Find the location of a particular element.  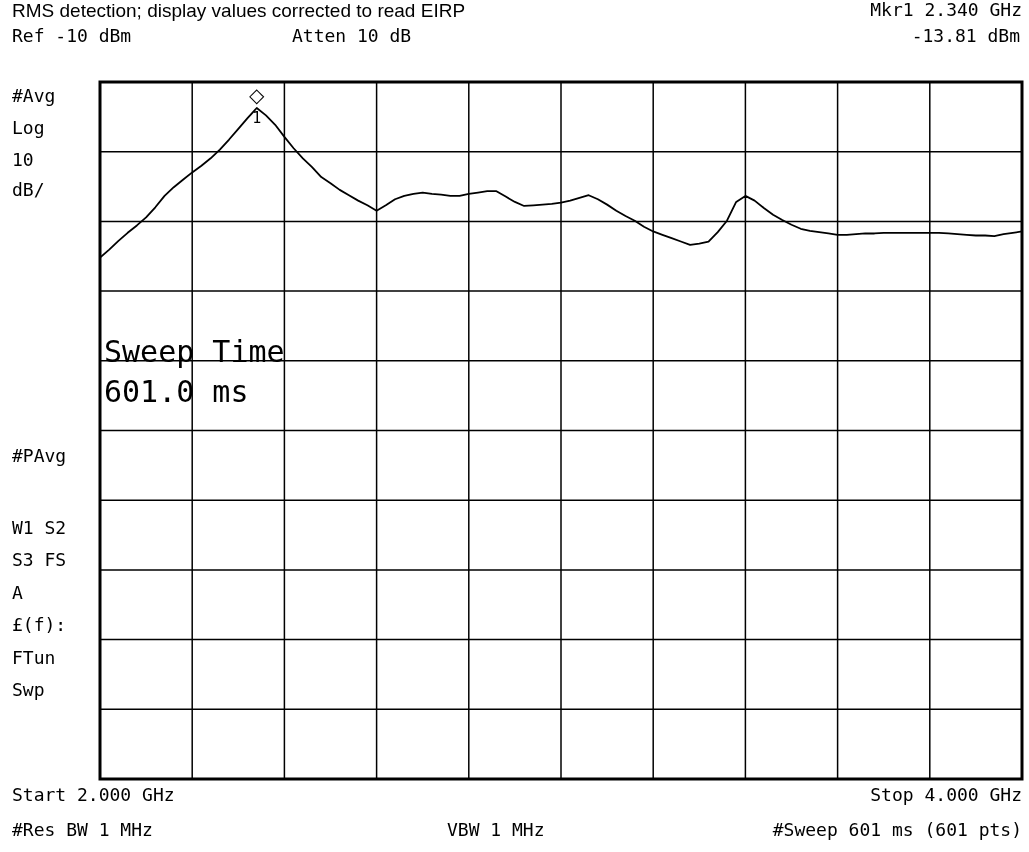

text: Mkr1 2.340 GHz is located at coordinates (946, 10).